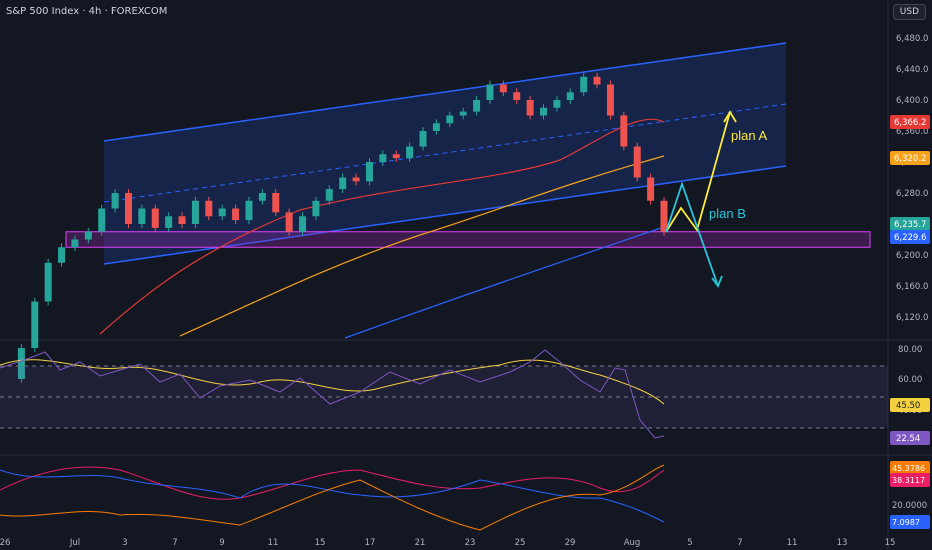 This screenshot has height=550, width=932. What do you see at coordinates (689, 543) in the screenshot?
I see `date-tick-label: 5` at bounding box center [689, 543].